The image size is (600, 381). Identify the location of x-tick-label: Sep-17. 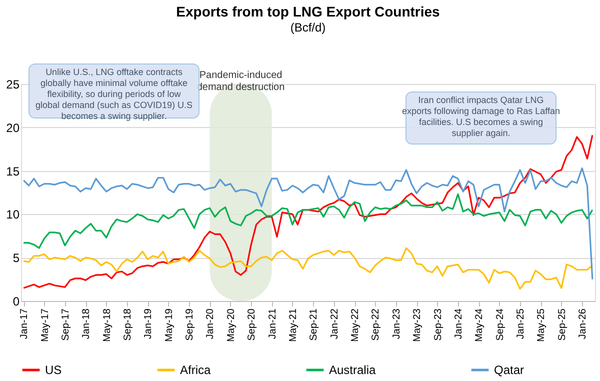
(66, 324).